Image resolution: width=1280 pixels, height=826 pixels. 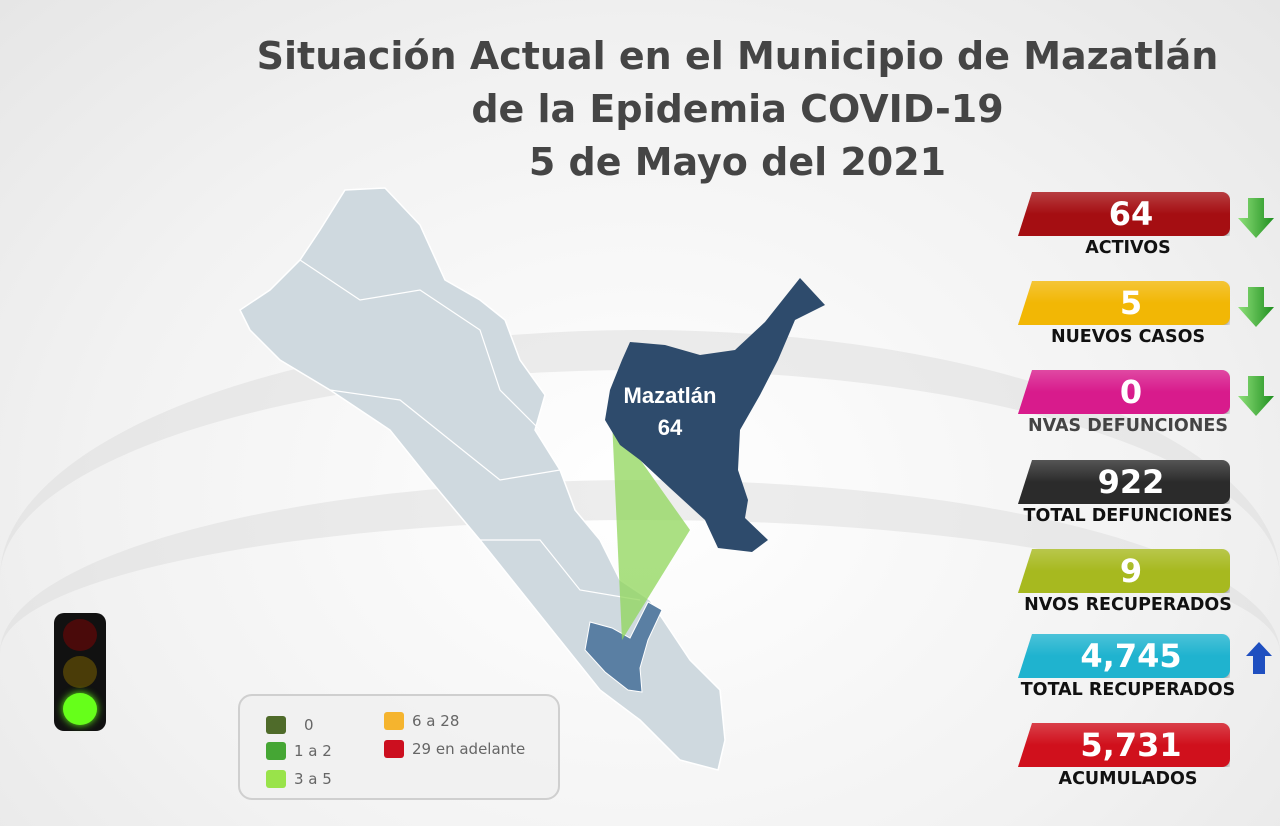 I want to click on stat-value-bar: 9, so click(x=1124, y=571).